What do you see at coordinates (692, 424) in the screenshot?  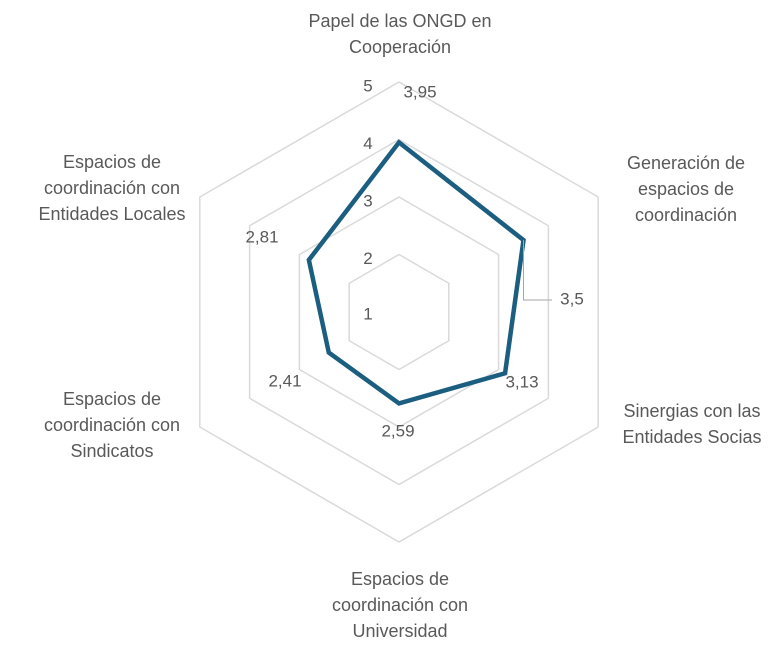 I see `category-label: Sinergias con las Entidades Socias` at bounding box center [692, 424].